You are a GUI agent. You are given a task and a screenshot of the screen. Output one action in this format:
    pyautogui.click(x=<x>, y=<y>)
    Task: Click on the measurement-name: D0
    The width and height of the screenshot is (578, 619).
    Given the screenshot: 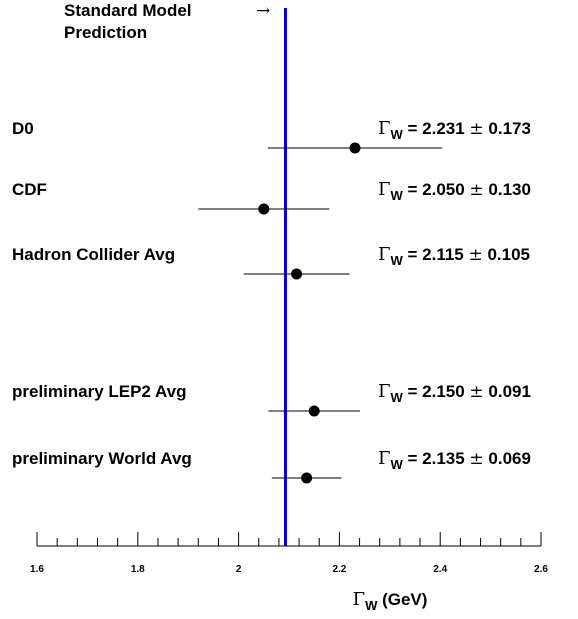 What is the action you would take?
    pyautogui.click(x=23, y=128)
    